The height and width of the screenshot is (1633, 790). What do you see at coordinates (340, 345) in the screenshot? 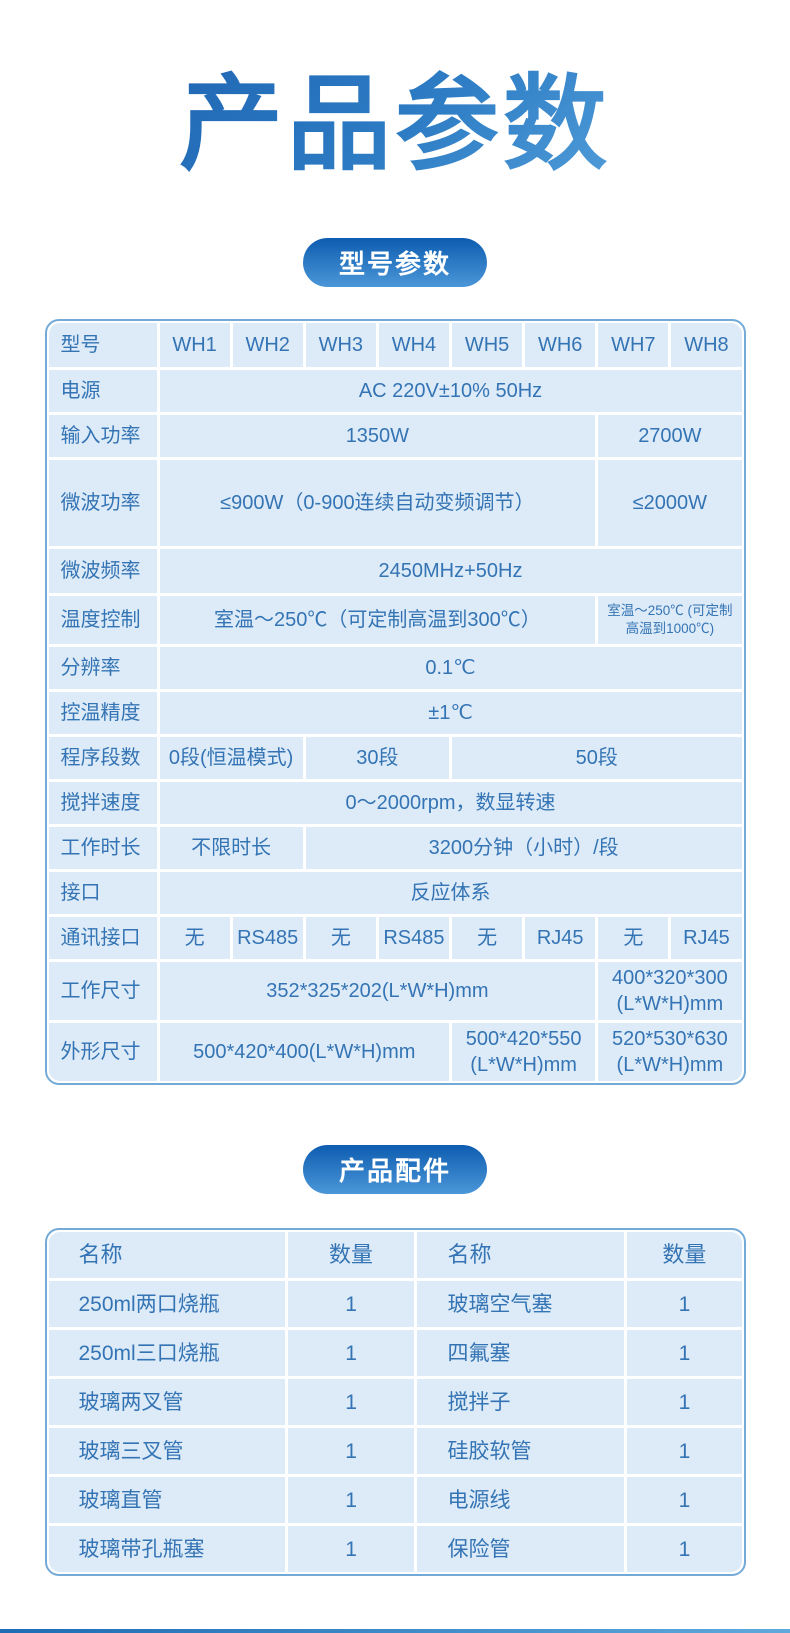
I see `model-header-cell: WH3` at bounding box center [340, 345].